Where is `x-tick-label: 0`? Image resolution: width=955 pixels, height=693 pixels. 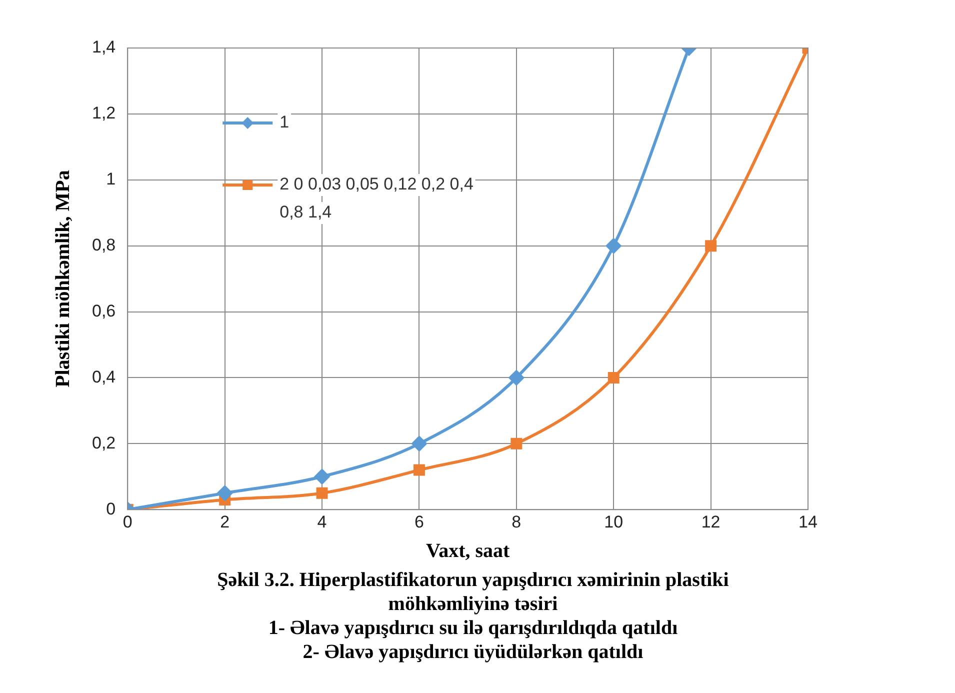
x-tick-label: 0 is located at coordinates (127, 522).